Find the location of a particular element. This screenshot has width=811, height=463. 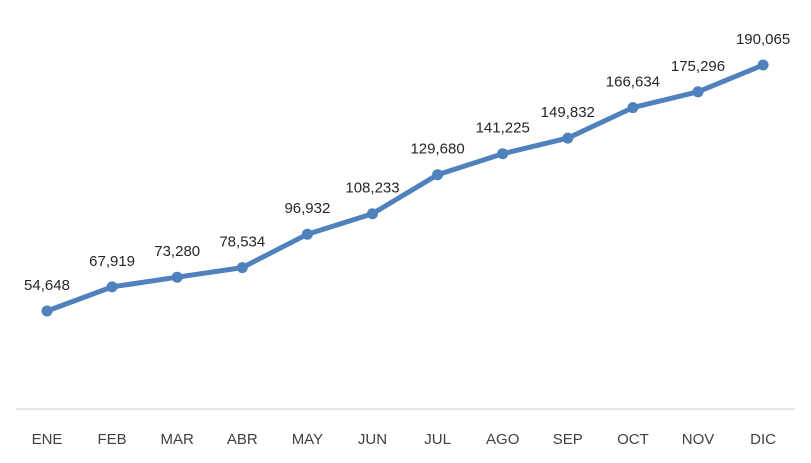

data-label: 149,832 is located at coordinates (568, 112).